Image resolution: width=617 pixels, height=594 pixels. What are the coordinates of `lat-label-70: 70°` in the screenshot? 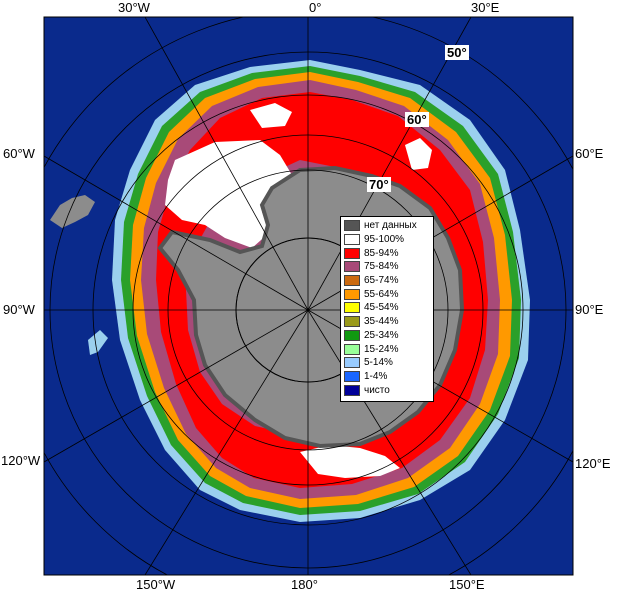 It's located at (379, 184).